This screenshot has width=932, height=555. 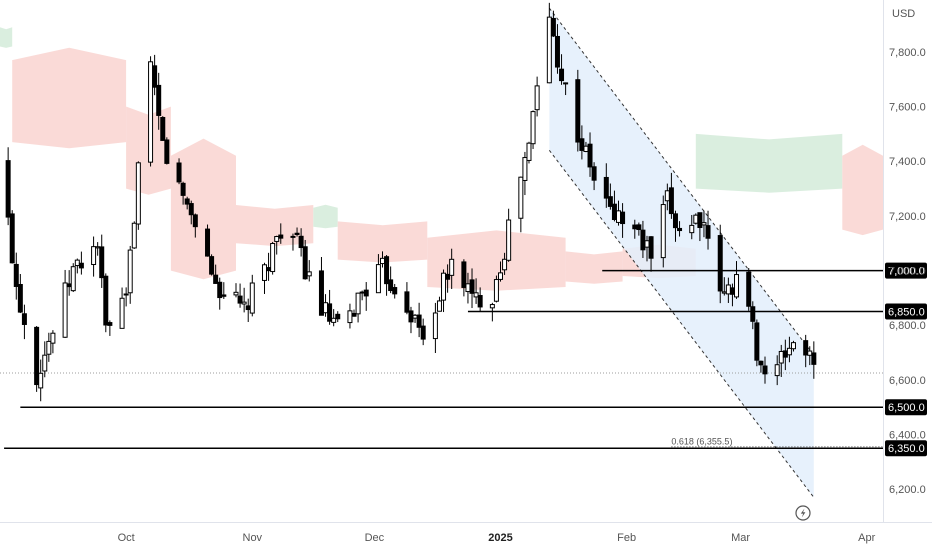 What do you see at coordinates (497, 538) in the screenshot?
I see `time-tick-labels: Oct Nov Dec 2025 Feb Mar Apr` at bounding box center [497, 538].